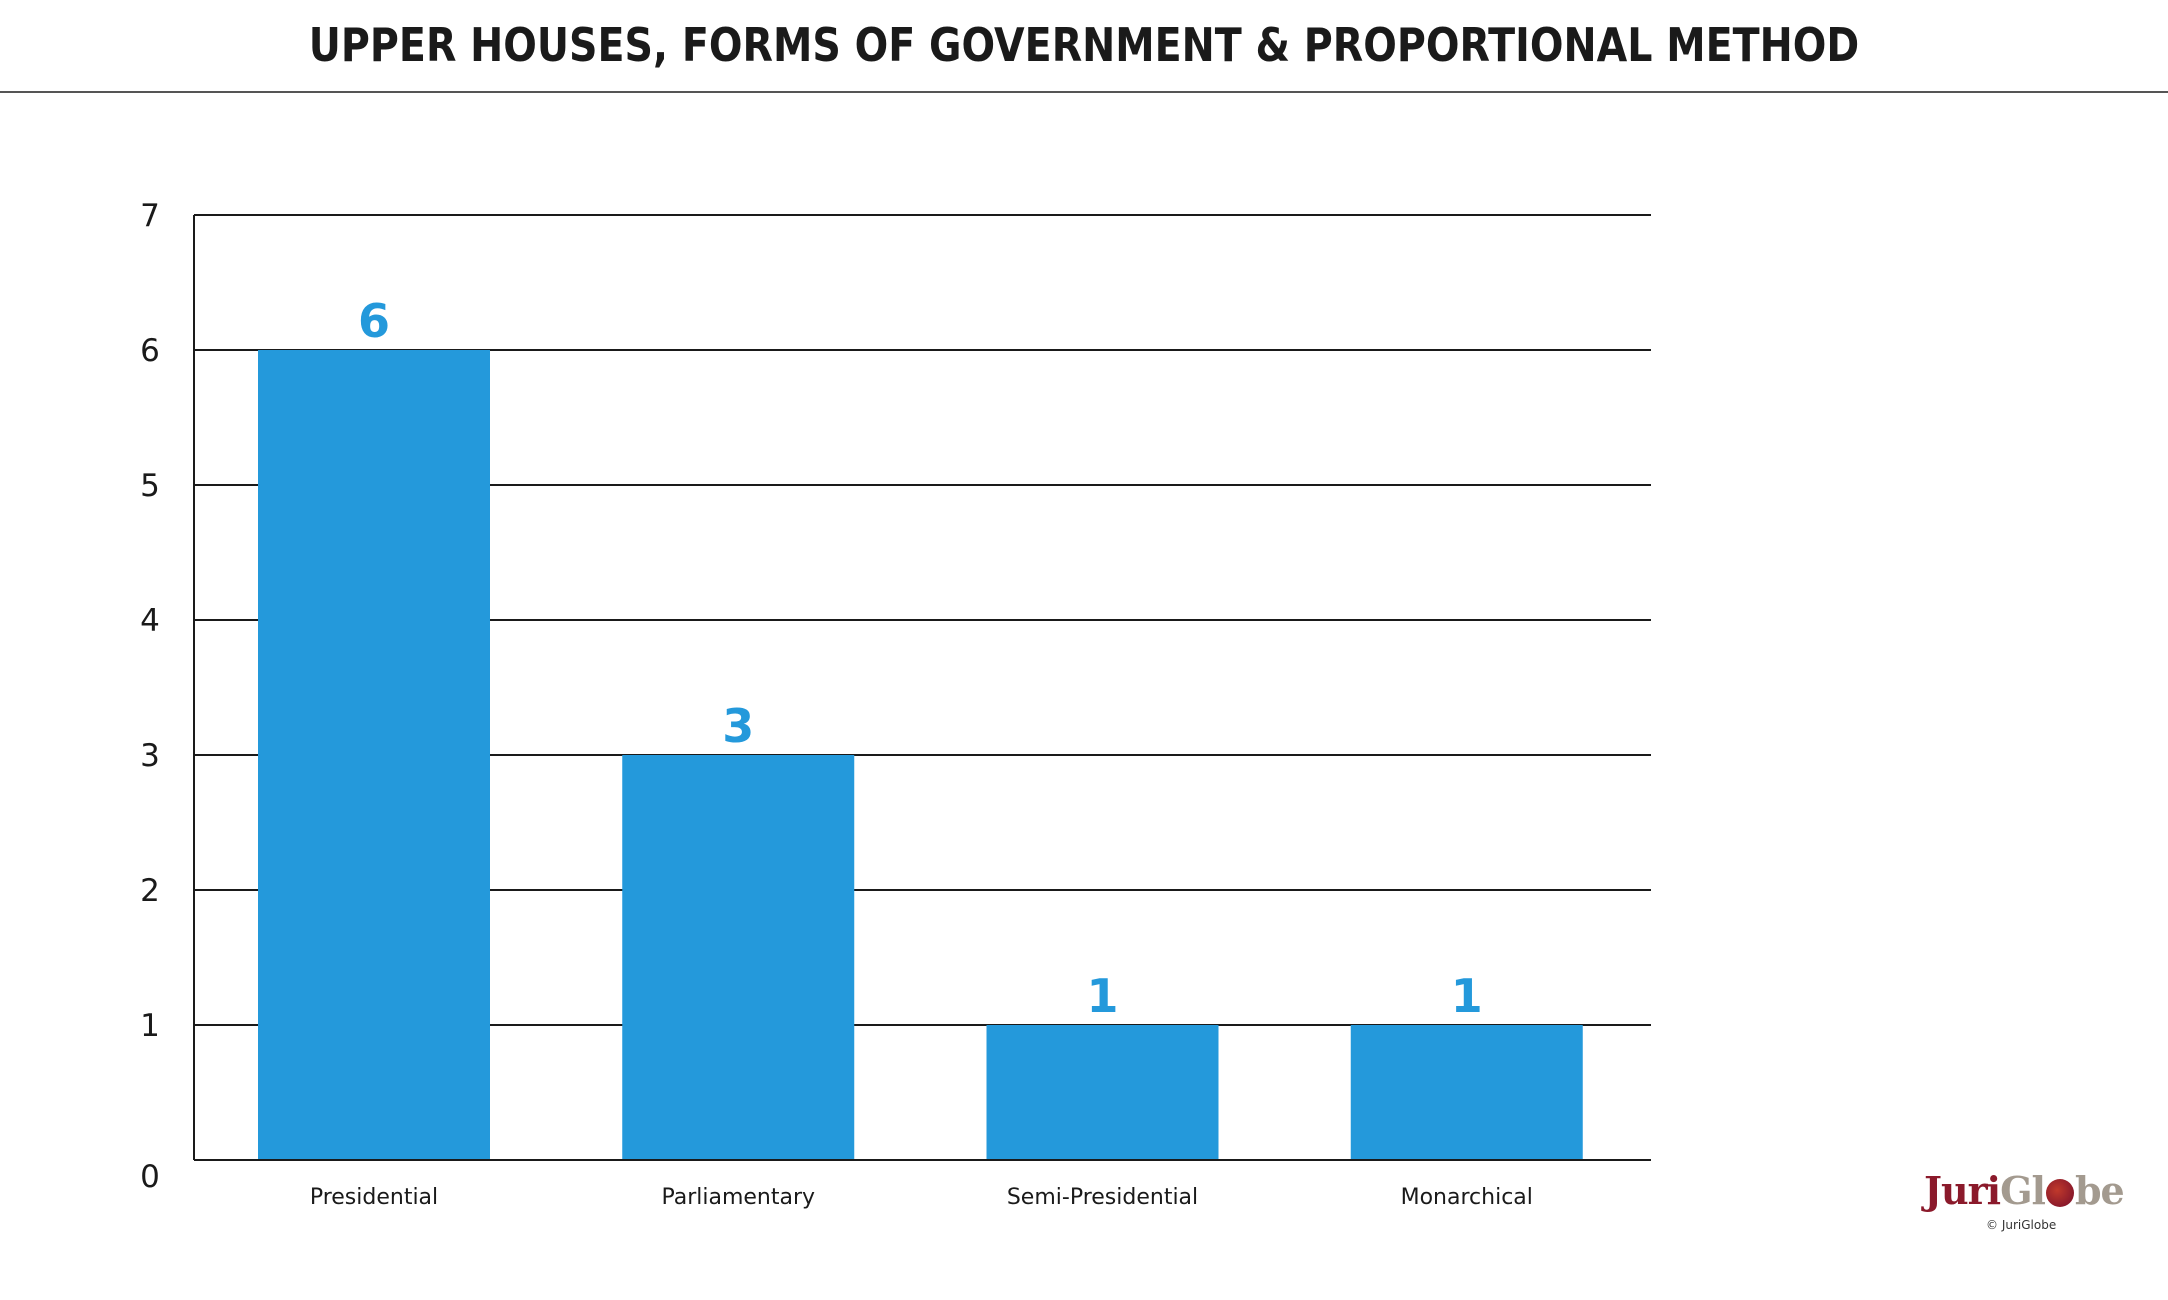 Image resolution: width=2168 pixels, height=1300 pixels. Describe the element at coordinates (2021, 1225) in the screenshot. I see `logo-copyright: © JuriGlobe` at that location.